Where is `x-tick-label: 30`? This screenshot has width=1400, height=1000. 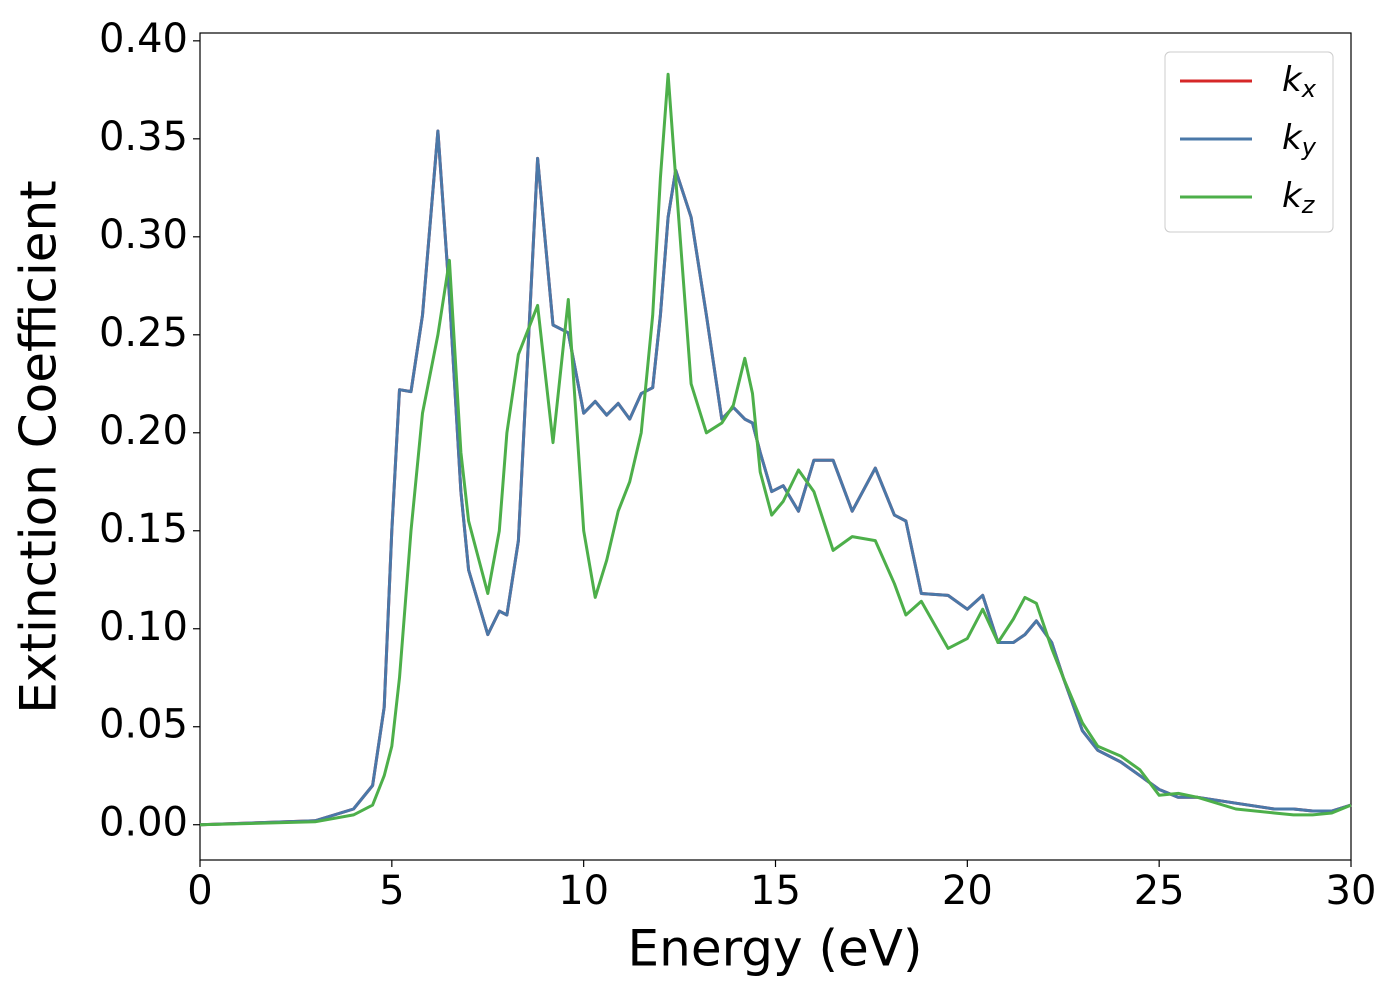
x-tick-label: 30 is located at coordinates (1351, 891).